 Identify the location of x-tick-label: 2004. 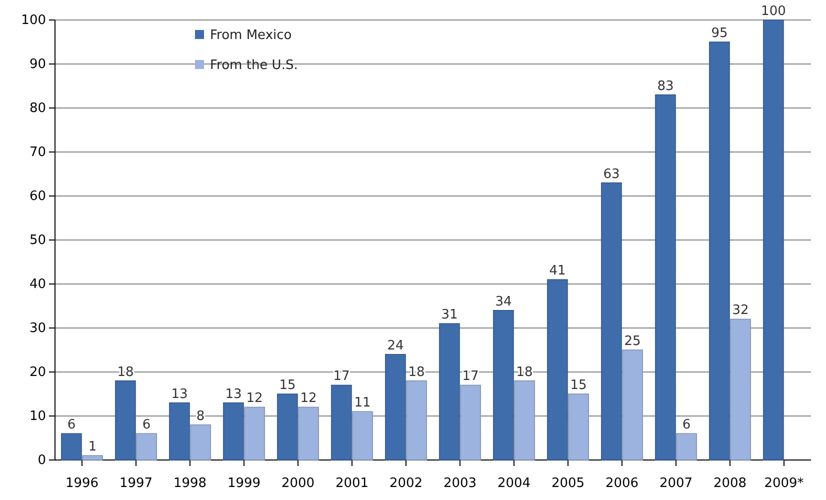
(514, 484).